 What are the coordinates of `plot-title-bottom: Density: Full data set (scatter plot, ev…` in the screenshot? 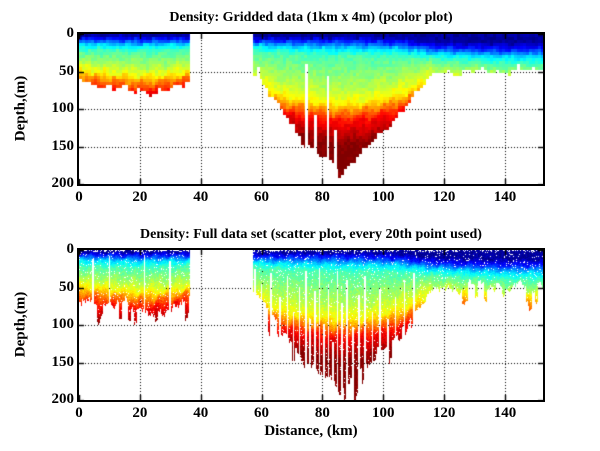 It's located at (311, 234).